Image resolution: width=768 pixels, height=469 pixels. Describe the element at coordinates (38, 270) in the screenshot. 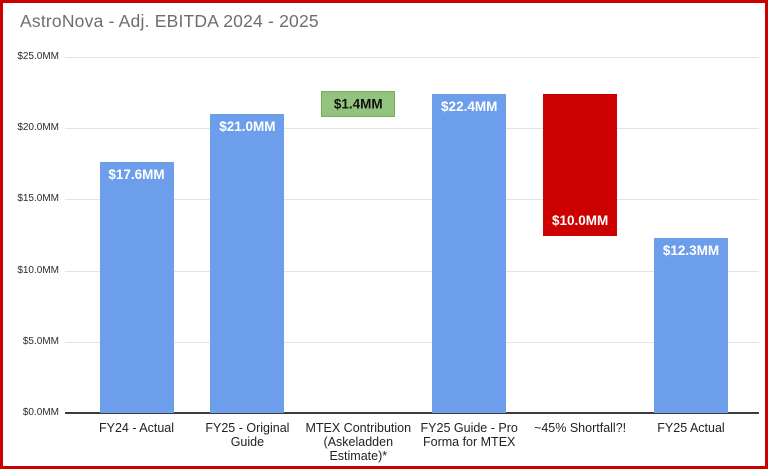

I see `ytick-label-10-0mm: $10.0MM` at that location.